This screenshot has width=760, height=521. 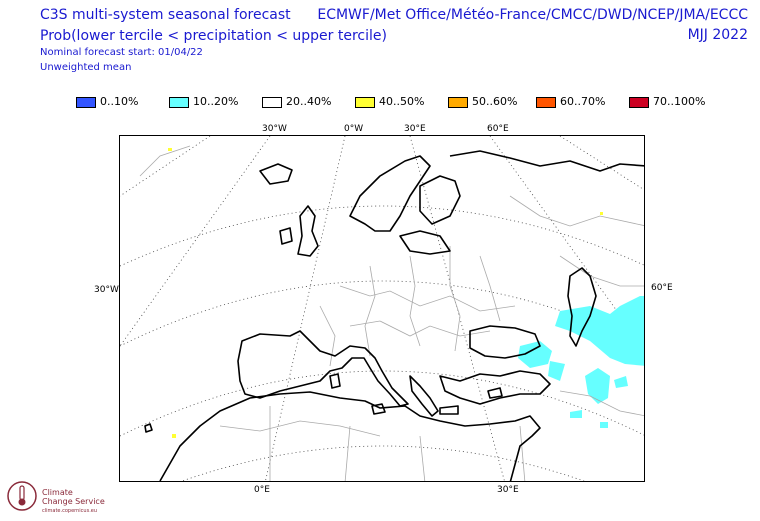 I want to click on coast-turkey, so click(x=495, y=387).